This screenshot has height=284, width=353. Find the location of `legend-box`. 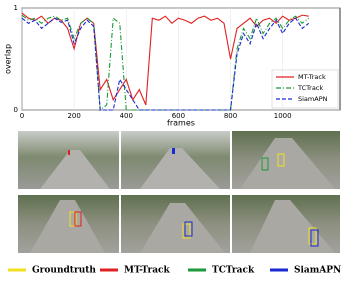

legend-box is located at coordinates (305, 89).